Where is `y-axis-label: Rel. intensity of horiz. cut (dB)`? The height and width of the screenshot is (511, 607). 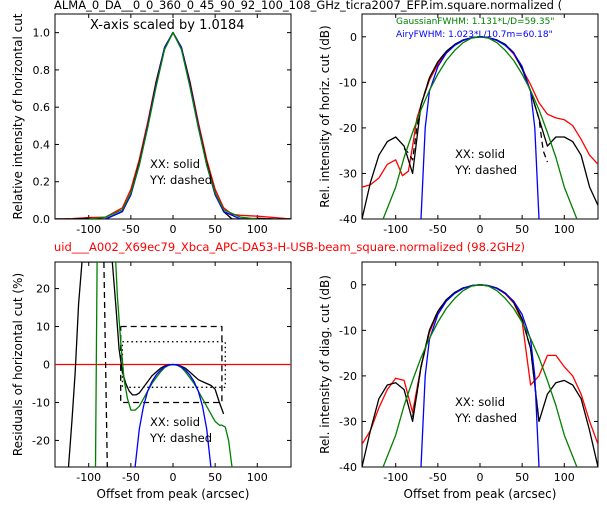
y-axis-label: Rel. intensity of horiz. cut (dB) is located at coordinates (325, 116).